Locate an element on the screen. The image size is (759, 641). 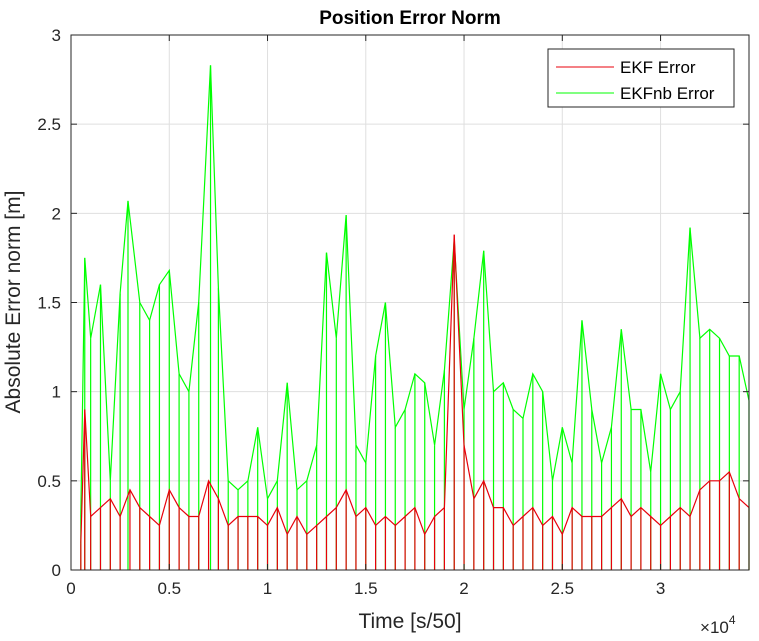
x-exponent: ×10⁴ is located at coordinates (718, 625).